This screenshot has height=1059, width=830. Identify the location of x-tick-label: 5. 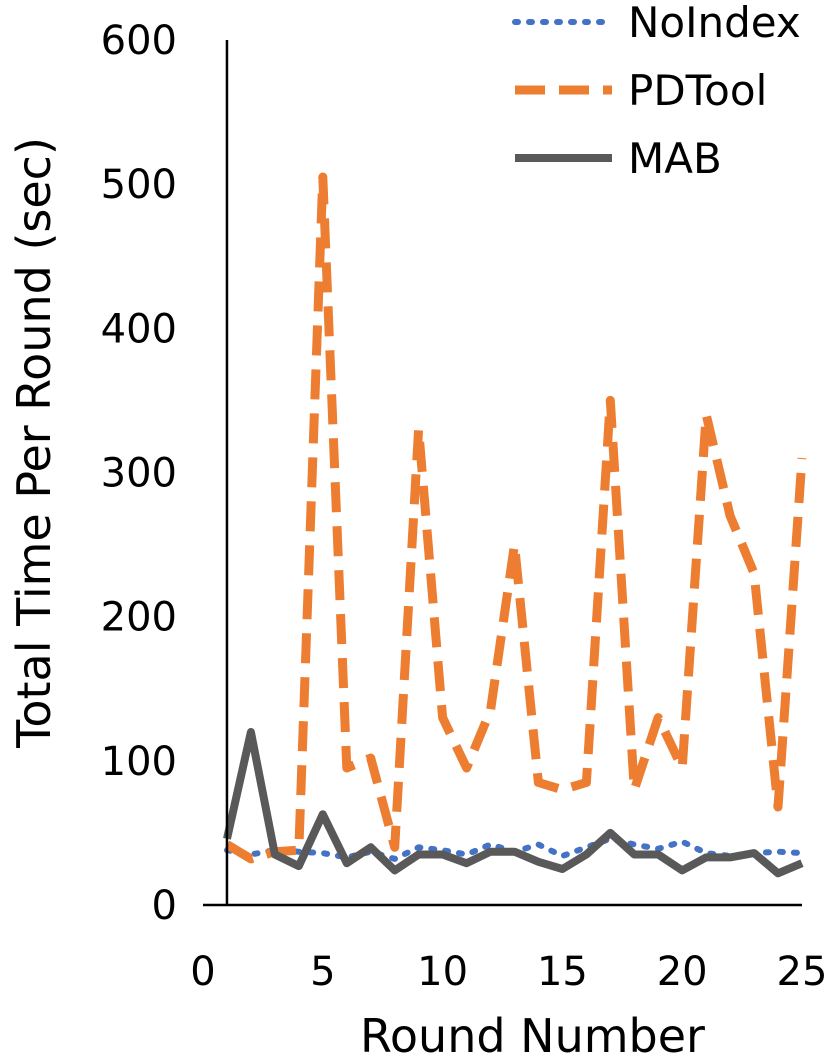
(322, 972).